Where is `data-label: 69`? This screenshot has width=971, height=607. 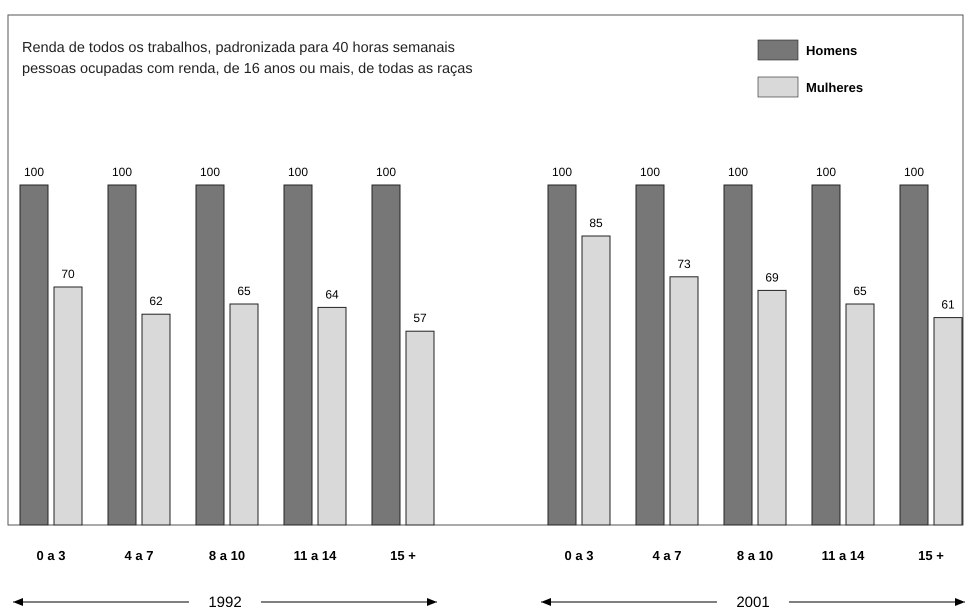 data-label: 69 is located at coordinates (772, 277).